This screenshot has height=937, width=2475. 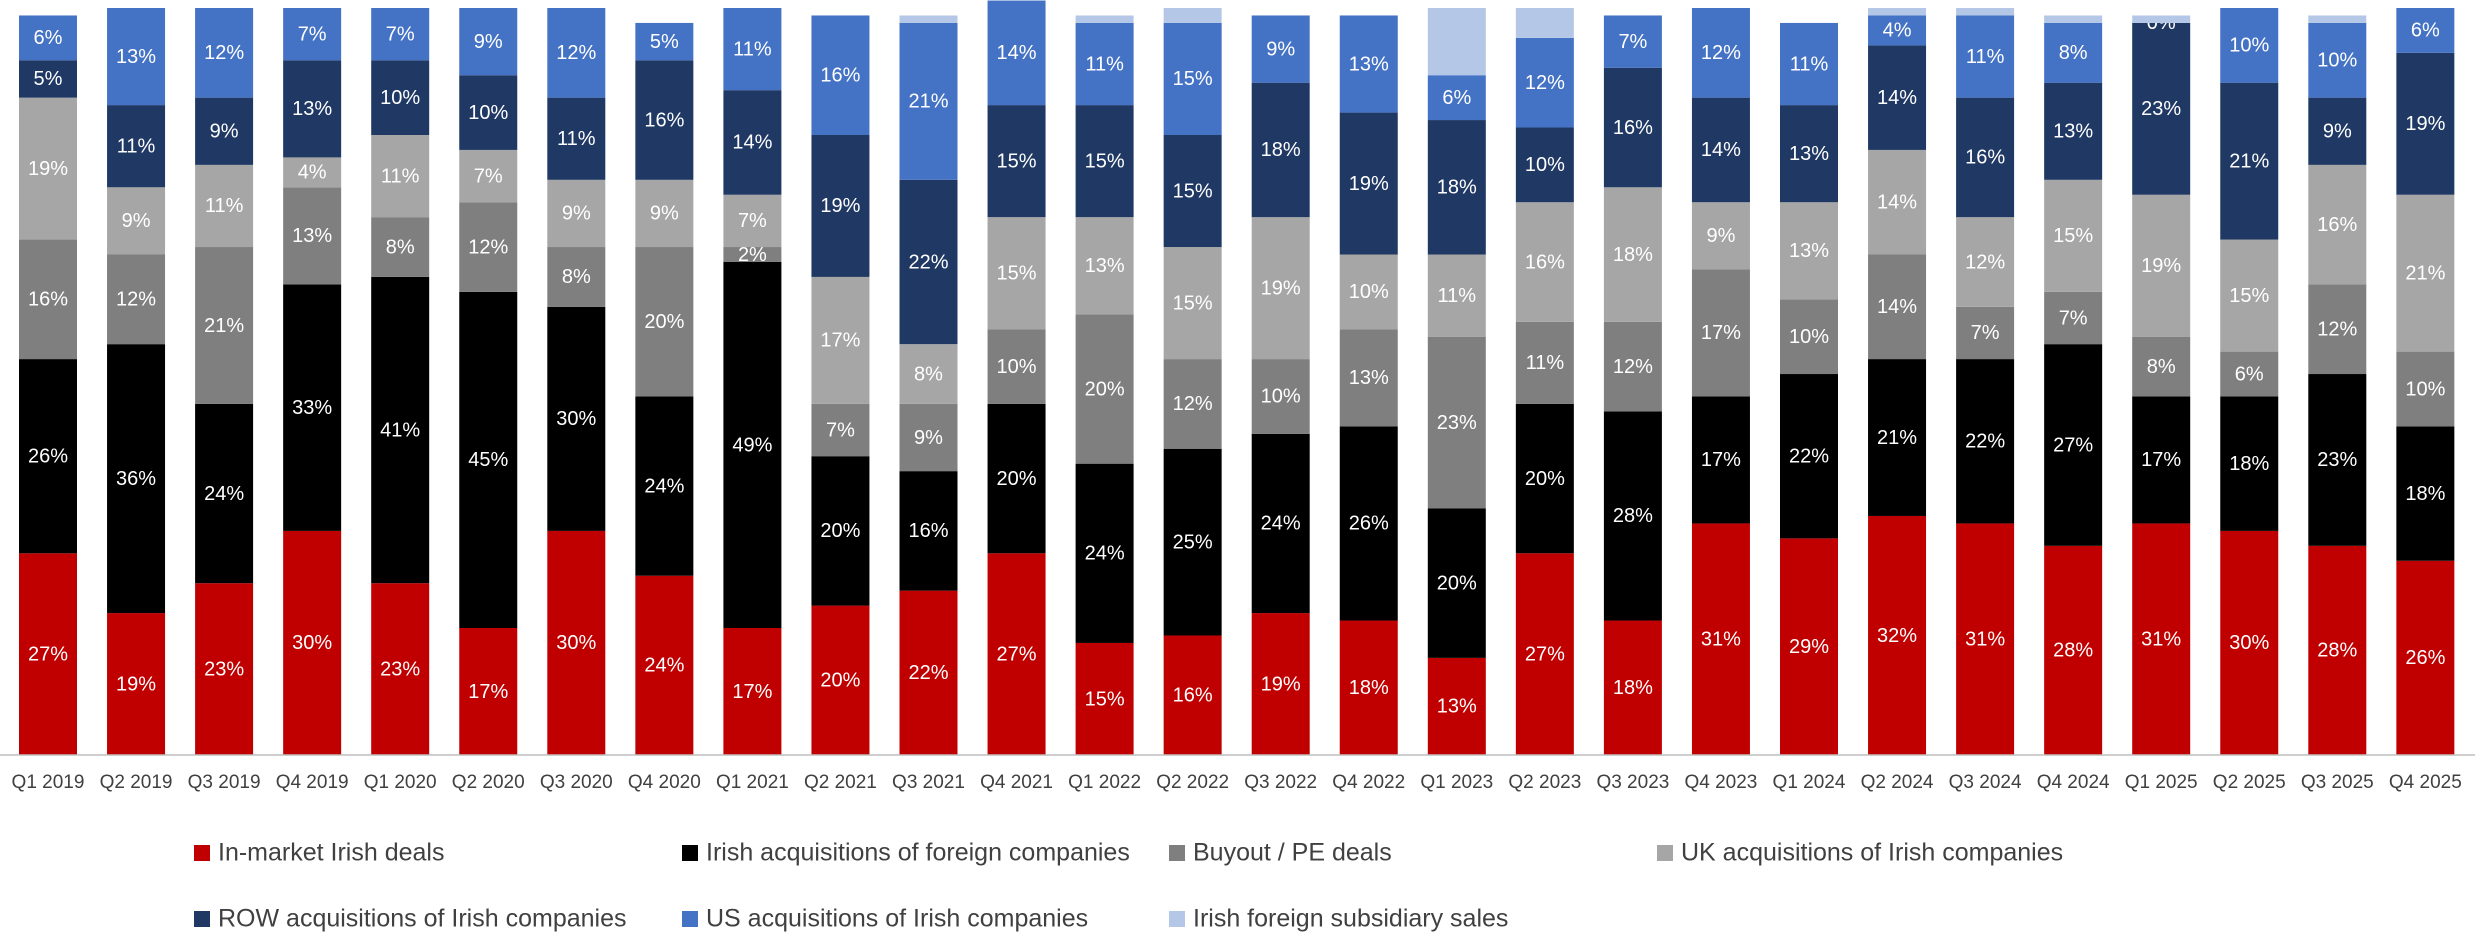 I want to click on data-label: 25%, so click(x=1193, y=542).